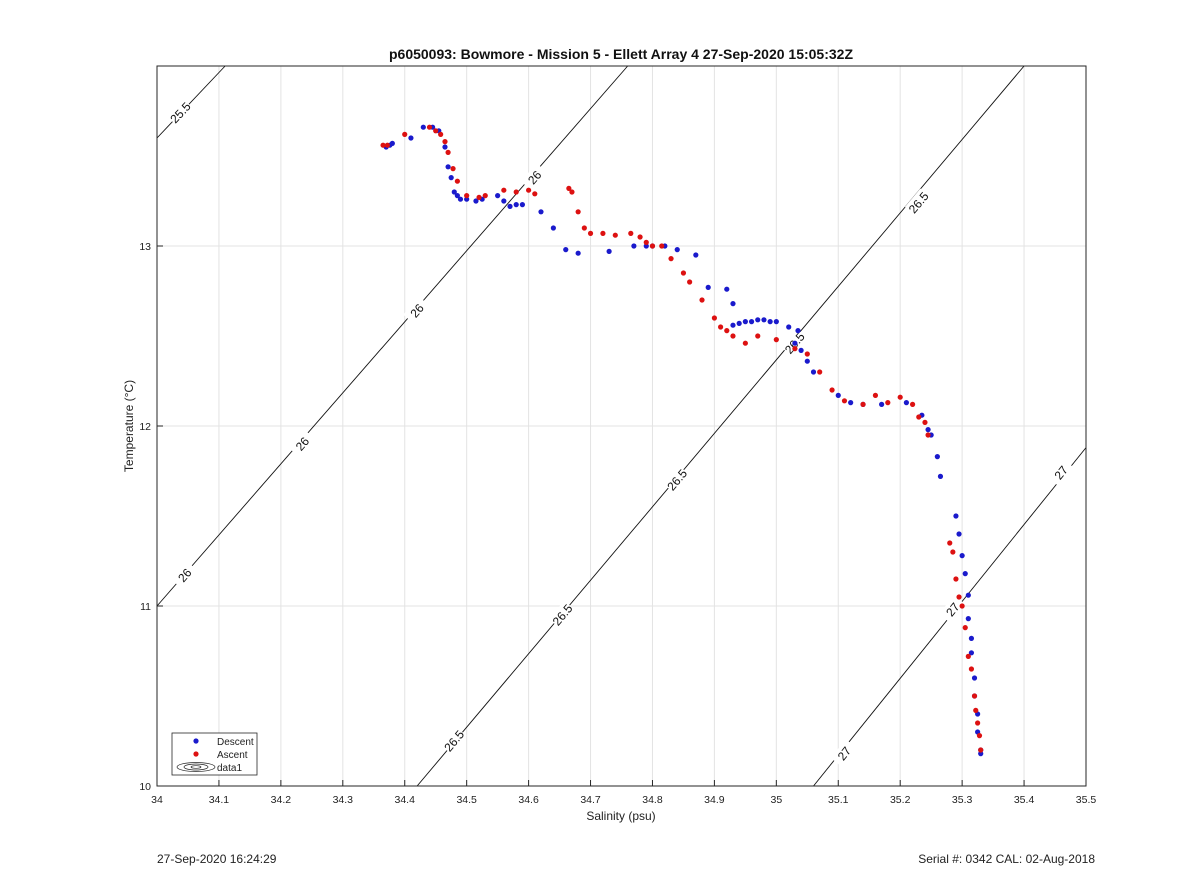 This screenshot has height=885, width=1200. Describe the element at coordinates (1024, 800) in the screenshot. I see `x-tick-label: 35.4` at that location.